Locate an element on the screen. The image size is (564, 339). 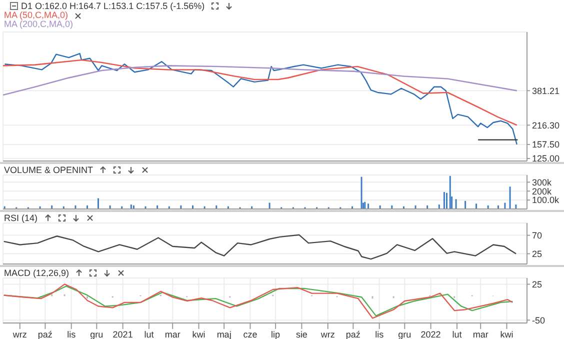
x-tick-label: cze is located at coordinates (250, 334).